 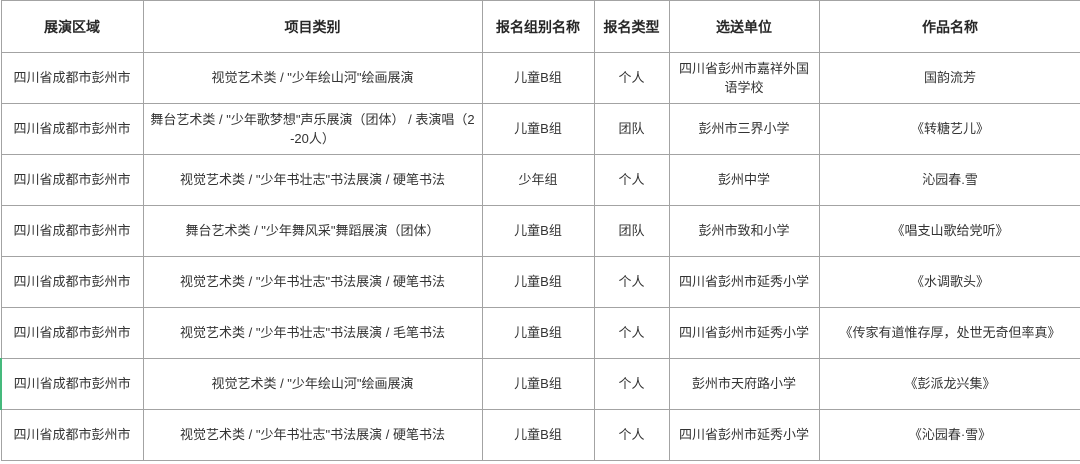 I want to click on cell-work: 沁园春.雪, so click(x=949, y=180).